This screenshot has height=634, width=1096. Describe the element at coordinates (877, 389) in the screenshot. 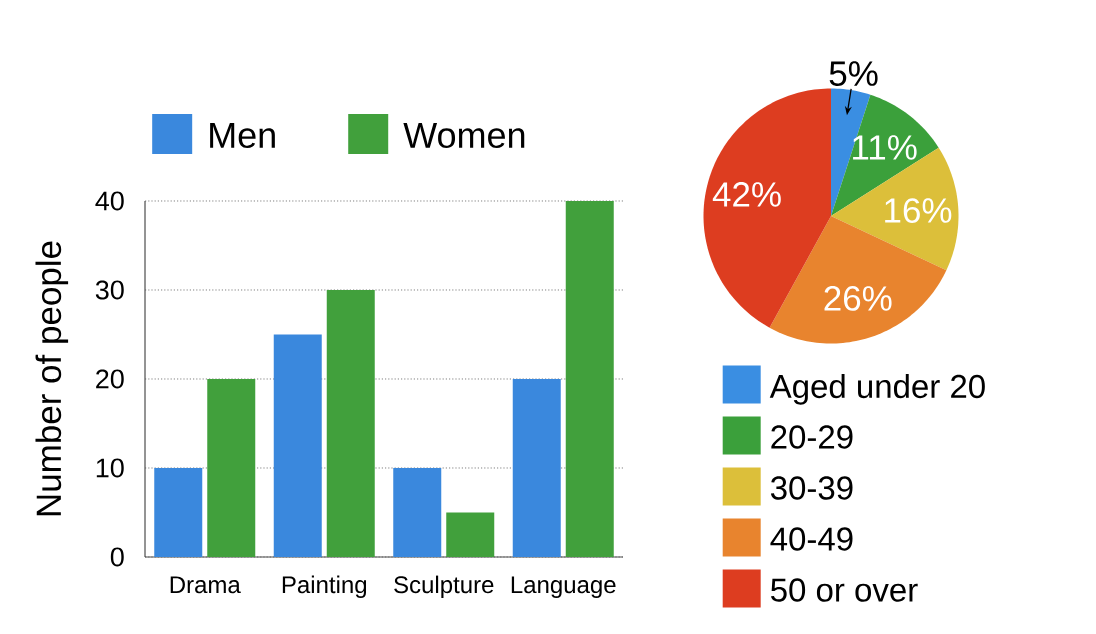

I see `legend-label: Aged under 20` at that location.